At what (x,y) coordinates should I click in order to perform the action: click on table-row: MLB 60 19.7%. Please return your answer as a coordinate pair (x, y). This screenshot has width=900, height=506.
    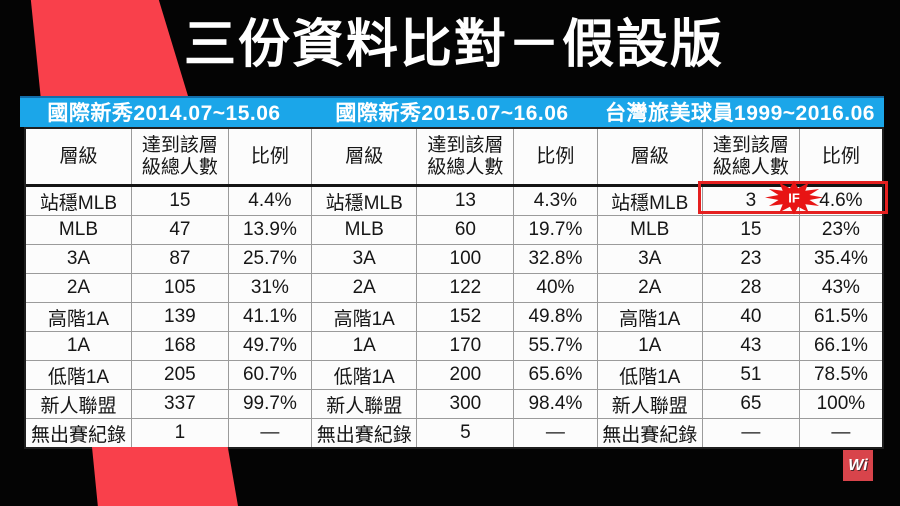
    Looking at the image, I should click on (454, 230).